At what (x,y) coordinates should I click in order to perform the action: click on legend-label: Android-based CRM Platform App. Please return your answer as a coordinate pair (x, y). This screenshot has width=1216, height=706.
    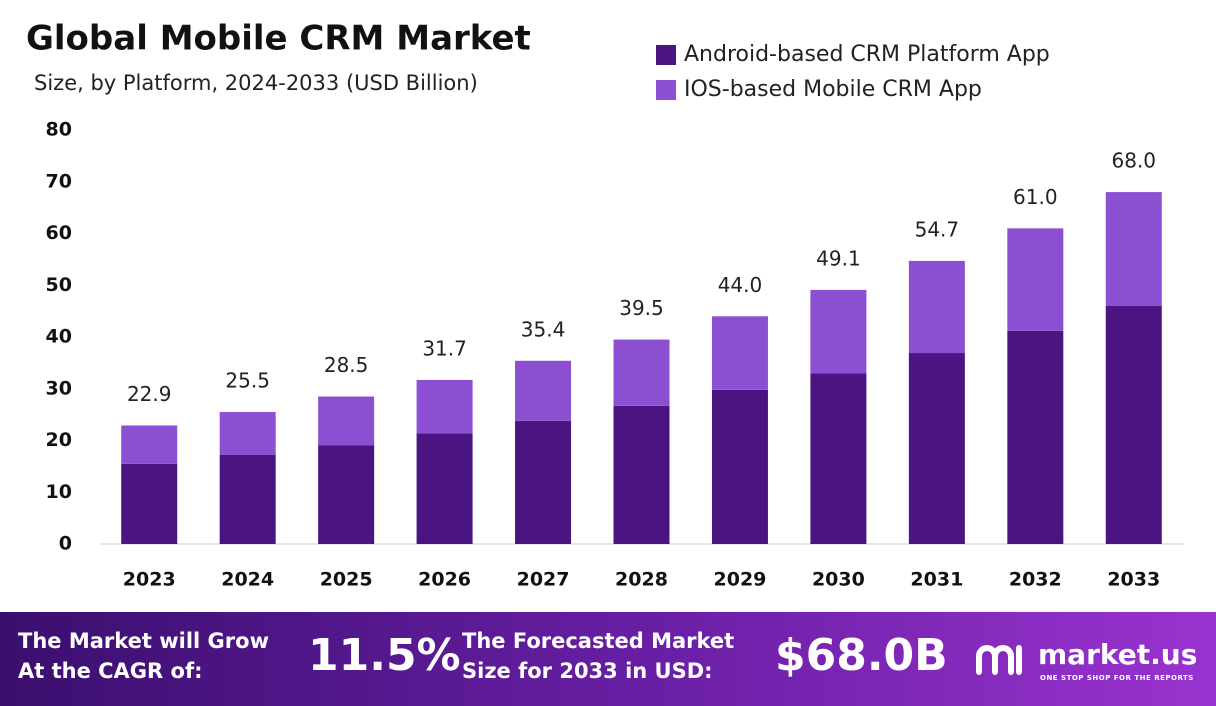
    Looking at the image, I should click on (867, 54).